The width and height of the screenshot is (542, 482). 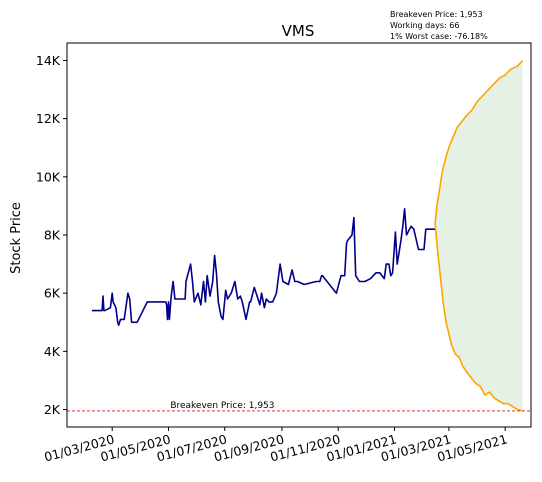 What do you see at coordinates (48, 176) in the screenshot?
I see `y-tick-label: 10K` at bounding box center [48, 176].